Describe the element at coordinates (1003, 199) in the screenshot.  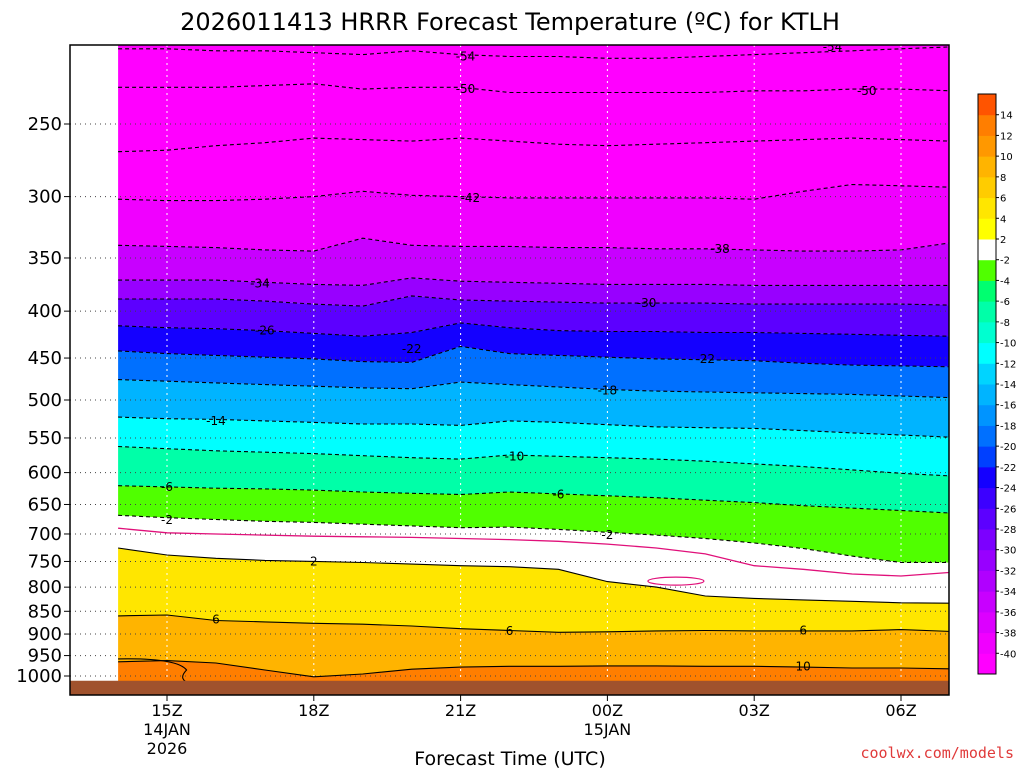
I see `colorbar-label-22: 6` at that location.